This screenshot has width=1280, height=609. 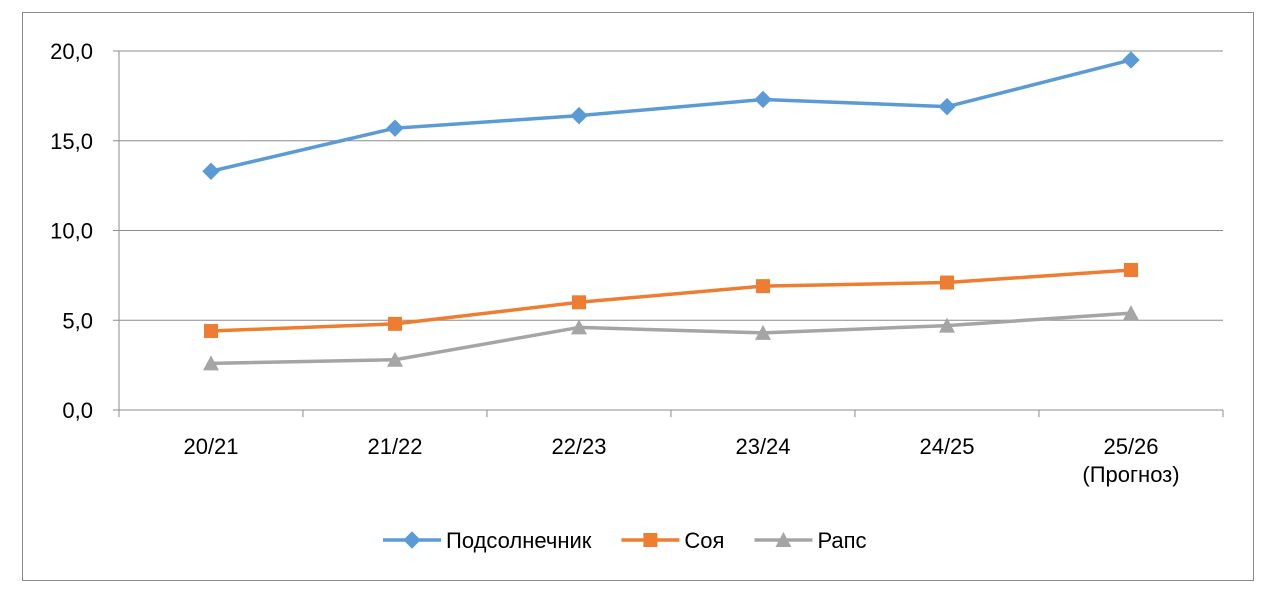 What do you see at coordinates (71, 141) in the screenshot?
I see `y-tick-label: 15,0` at bounding box center [71, 141].